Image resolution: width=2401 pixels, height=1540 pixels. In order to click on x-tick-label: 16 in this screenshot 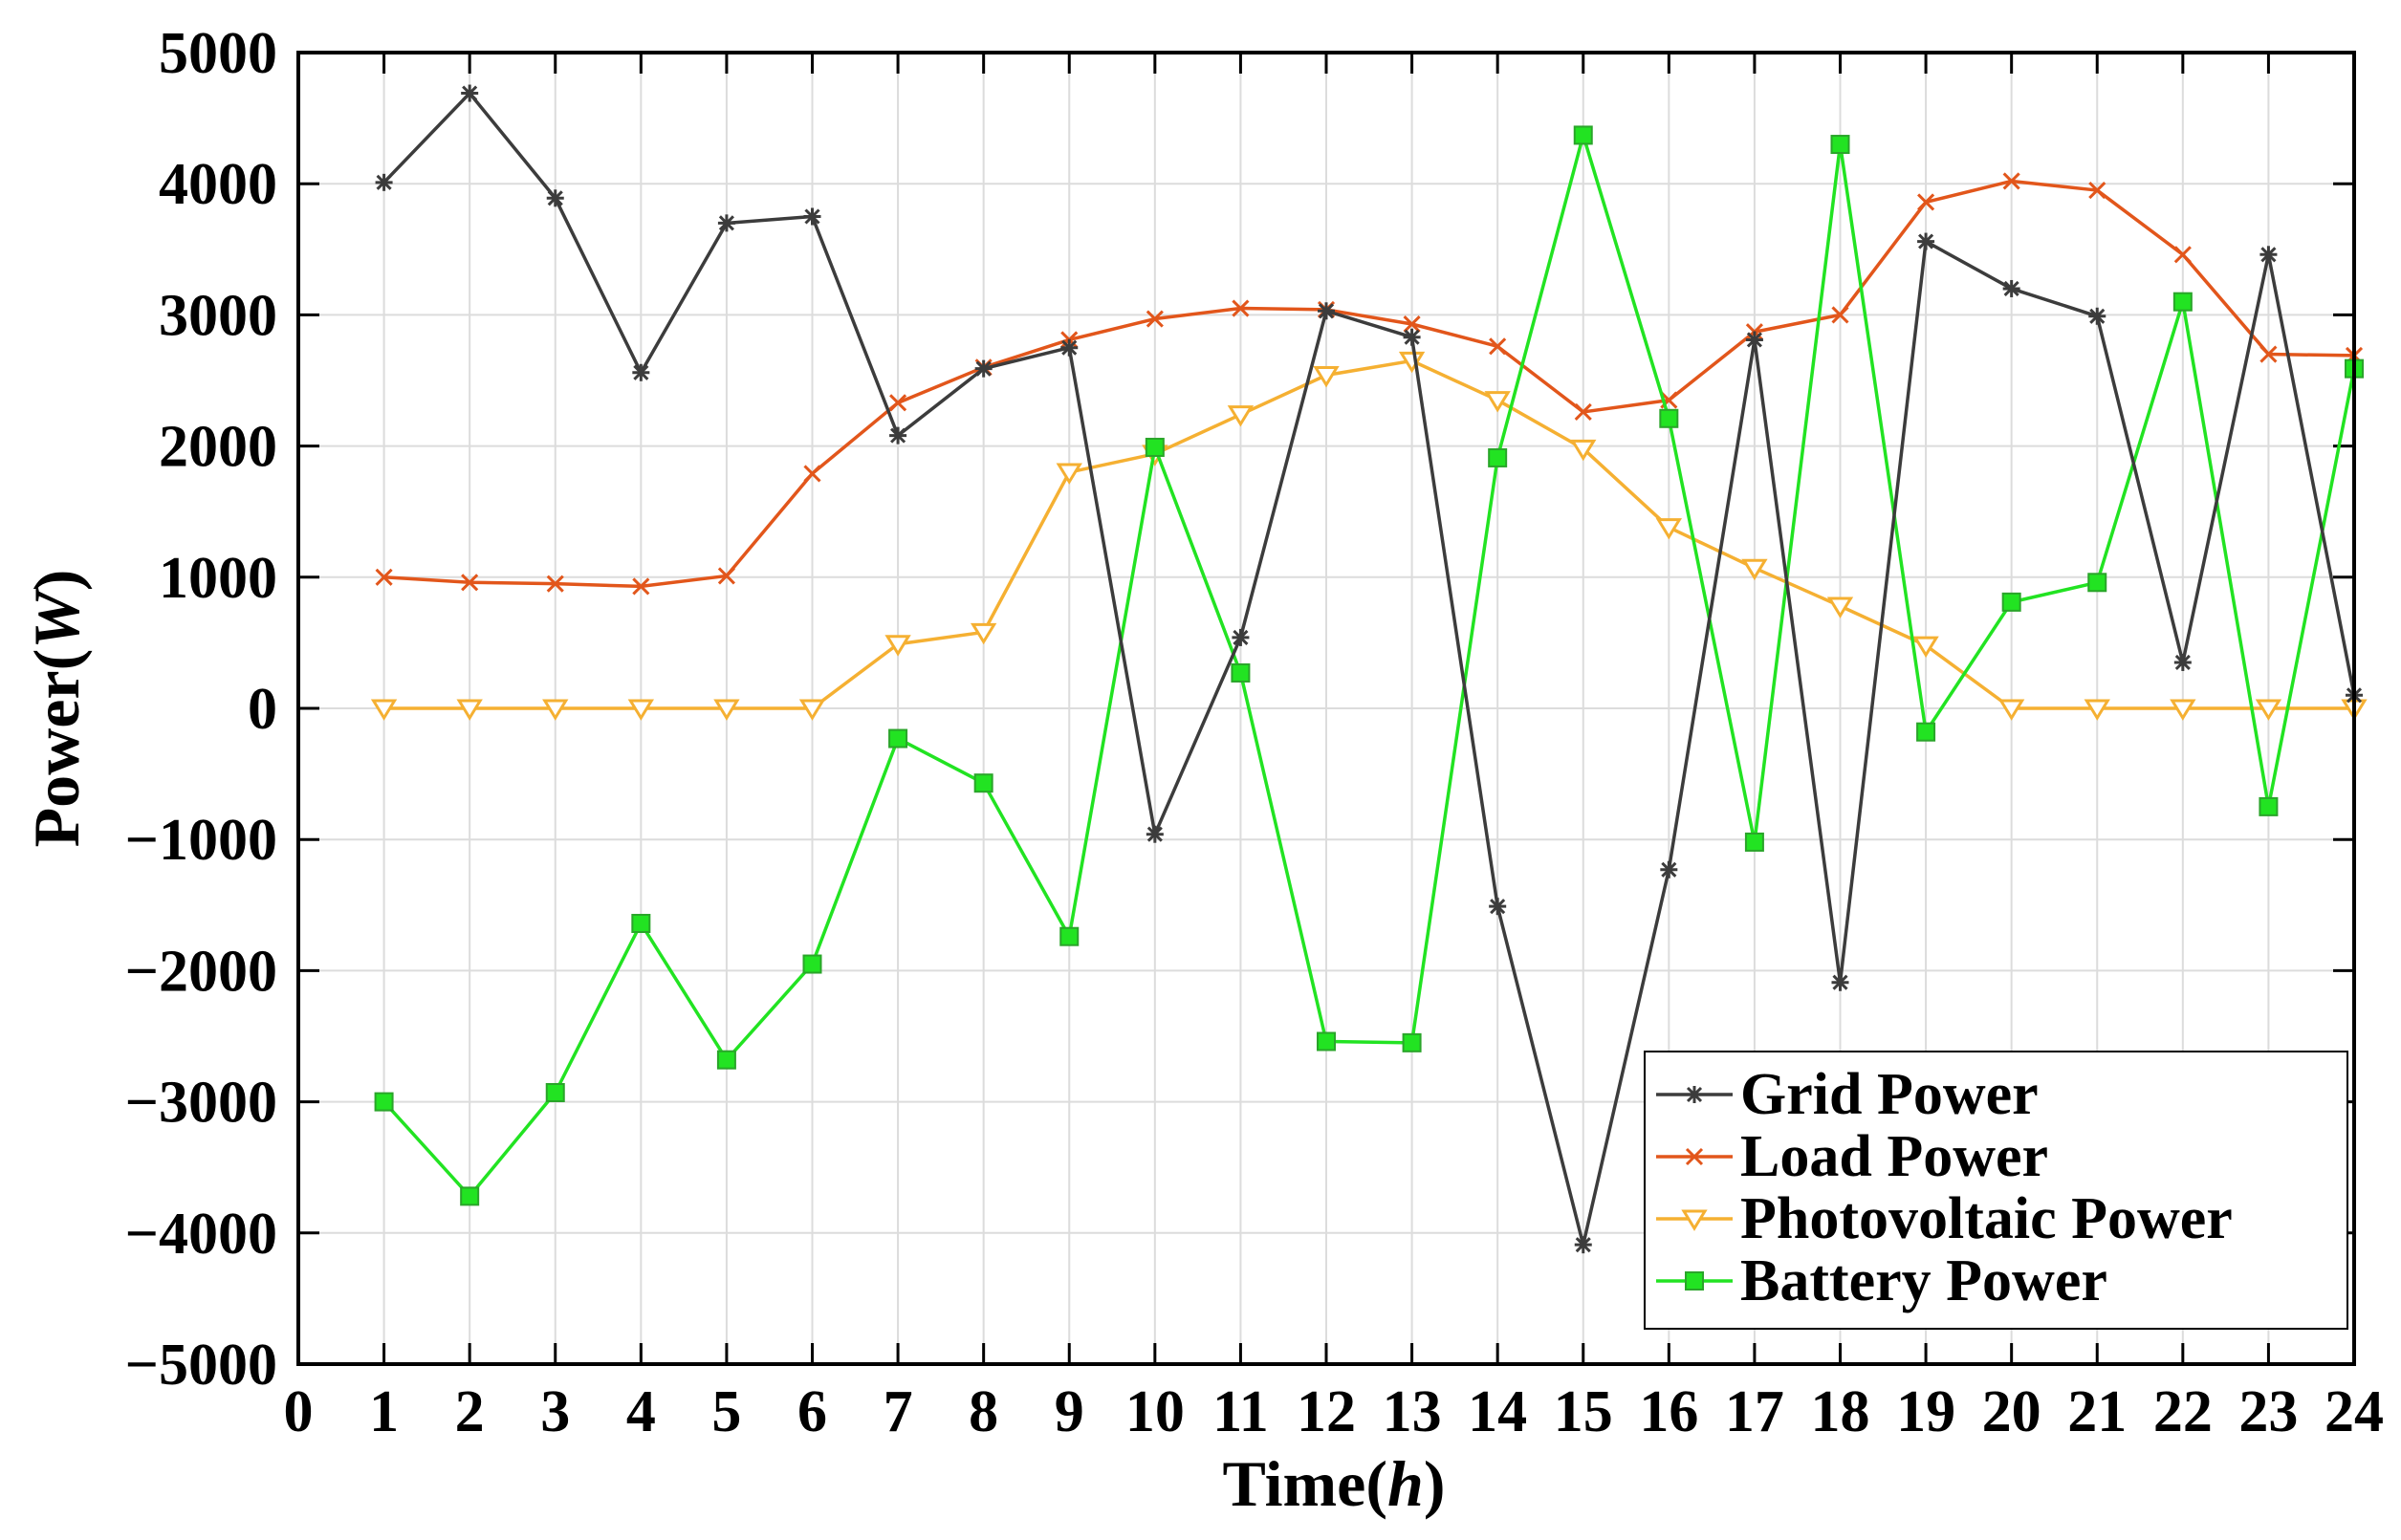, I will do `click(1668, 1411)`.